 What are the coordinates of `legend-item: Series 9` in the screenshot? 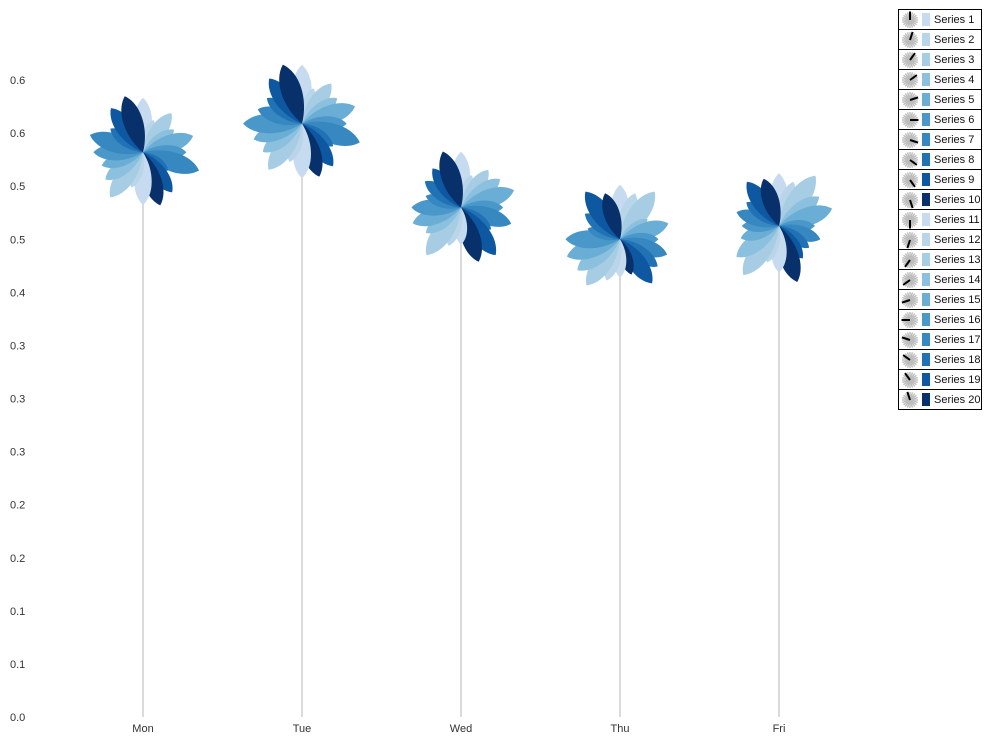 It's located at (940, 179).